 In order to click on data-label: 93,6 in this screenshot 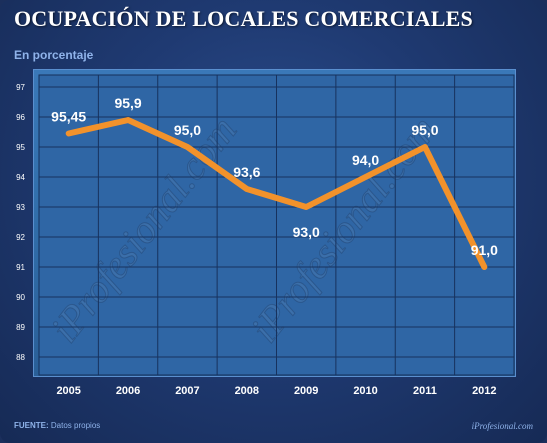, I will do `click(246, 172)`.